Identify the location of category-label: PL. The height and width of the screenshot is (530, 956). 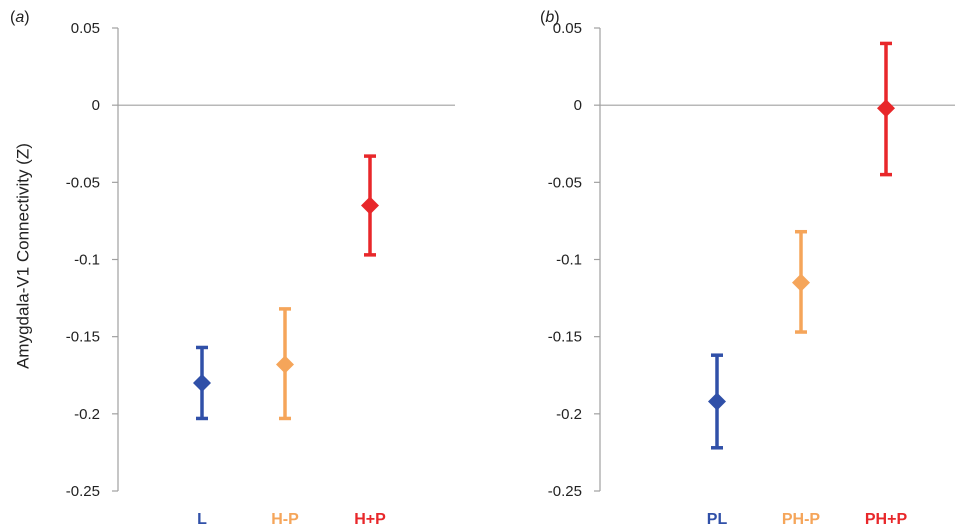
(717, 519).